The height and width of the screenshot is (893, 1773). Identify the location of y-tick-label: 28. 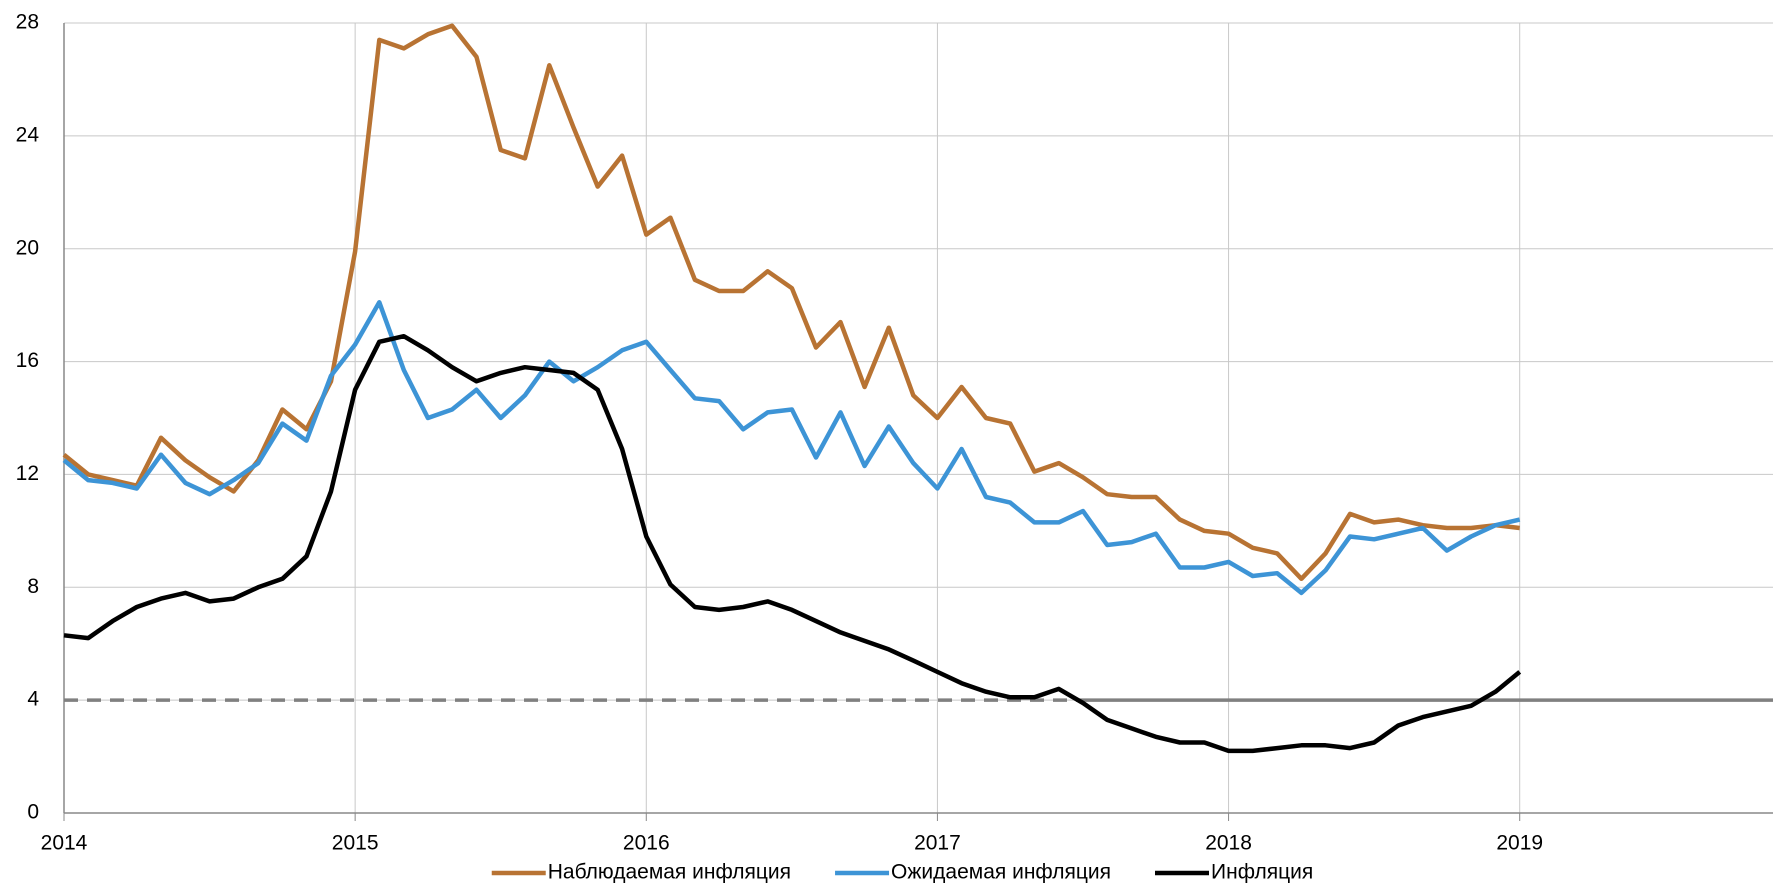
(27, 22).